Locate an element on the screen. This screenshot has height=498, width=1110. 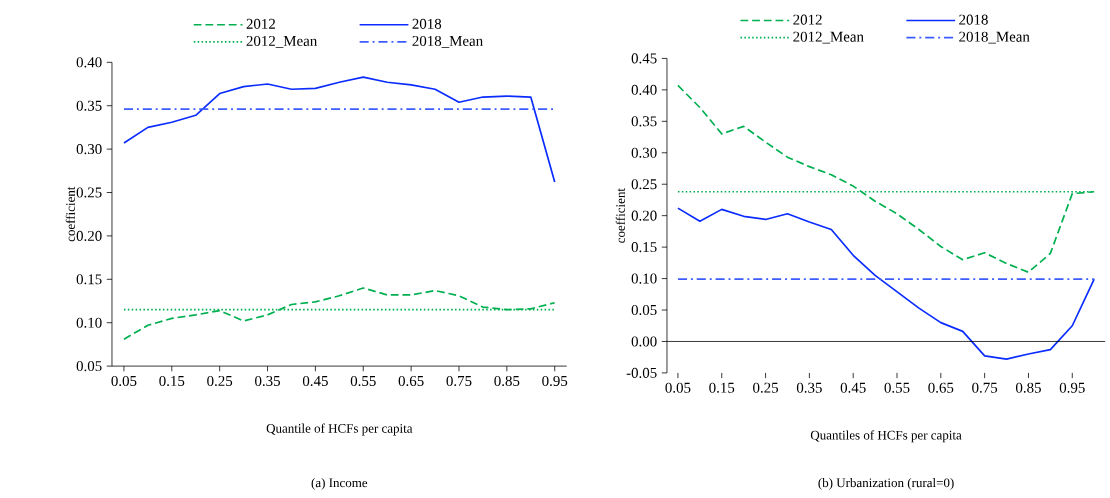
y-tick-label: 0.45 is located at coordinates (644, 58).